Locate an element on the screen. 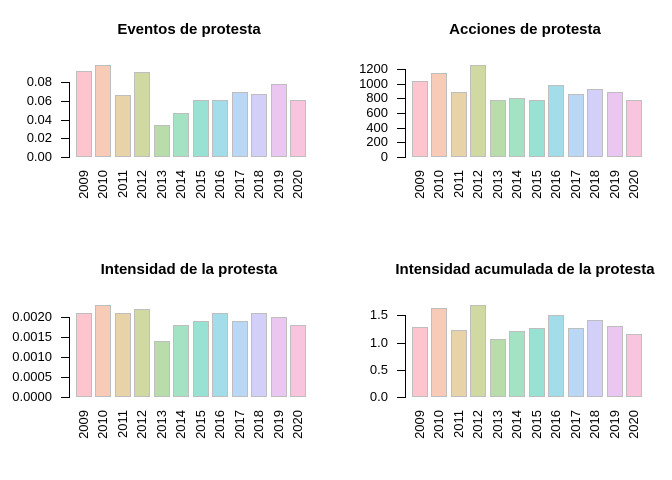  chart-title: Acciones de protesta is located at coordinates (525, 29).